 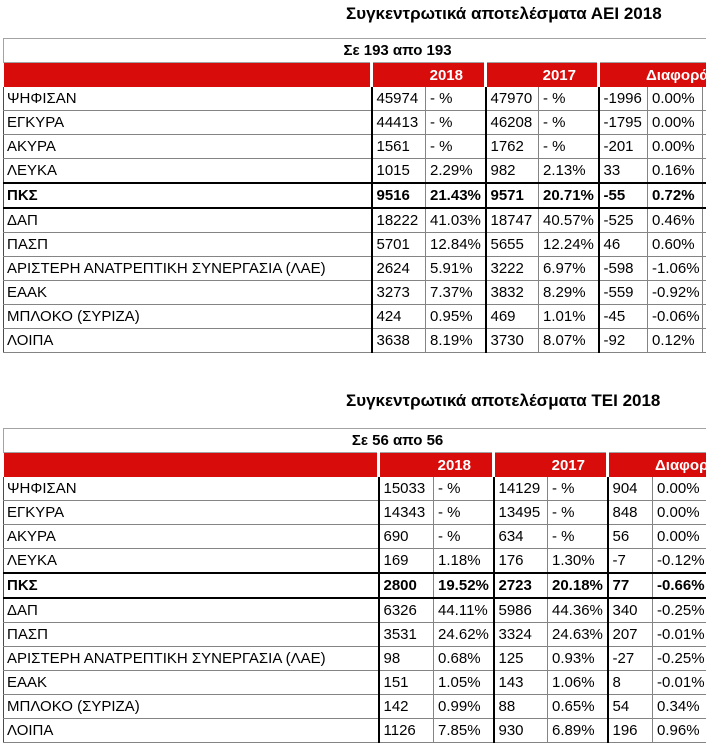 What do you see at coordinates (512, 341) in the screenshot?
I see `votes-2017: 3730` at bounding box center [512, 341].